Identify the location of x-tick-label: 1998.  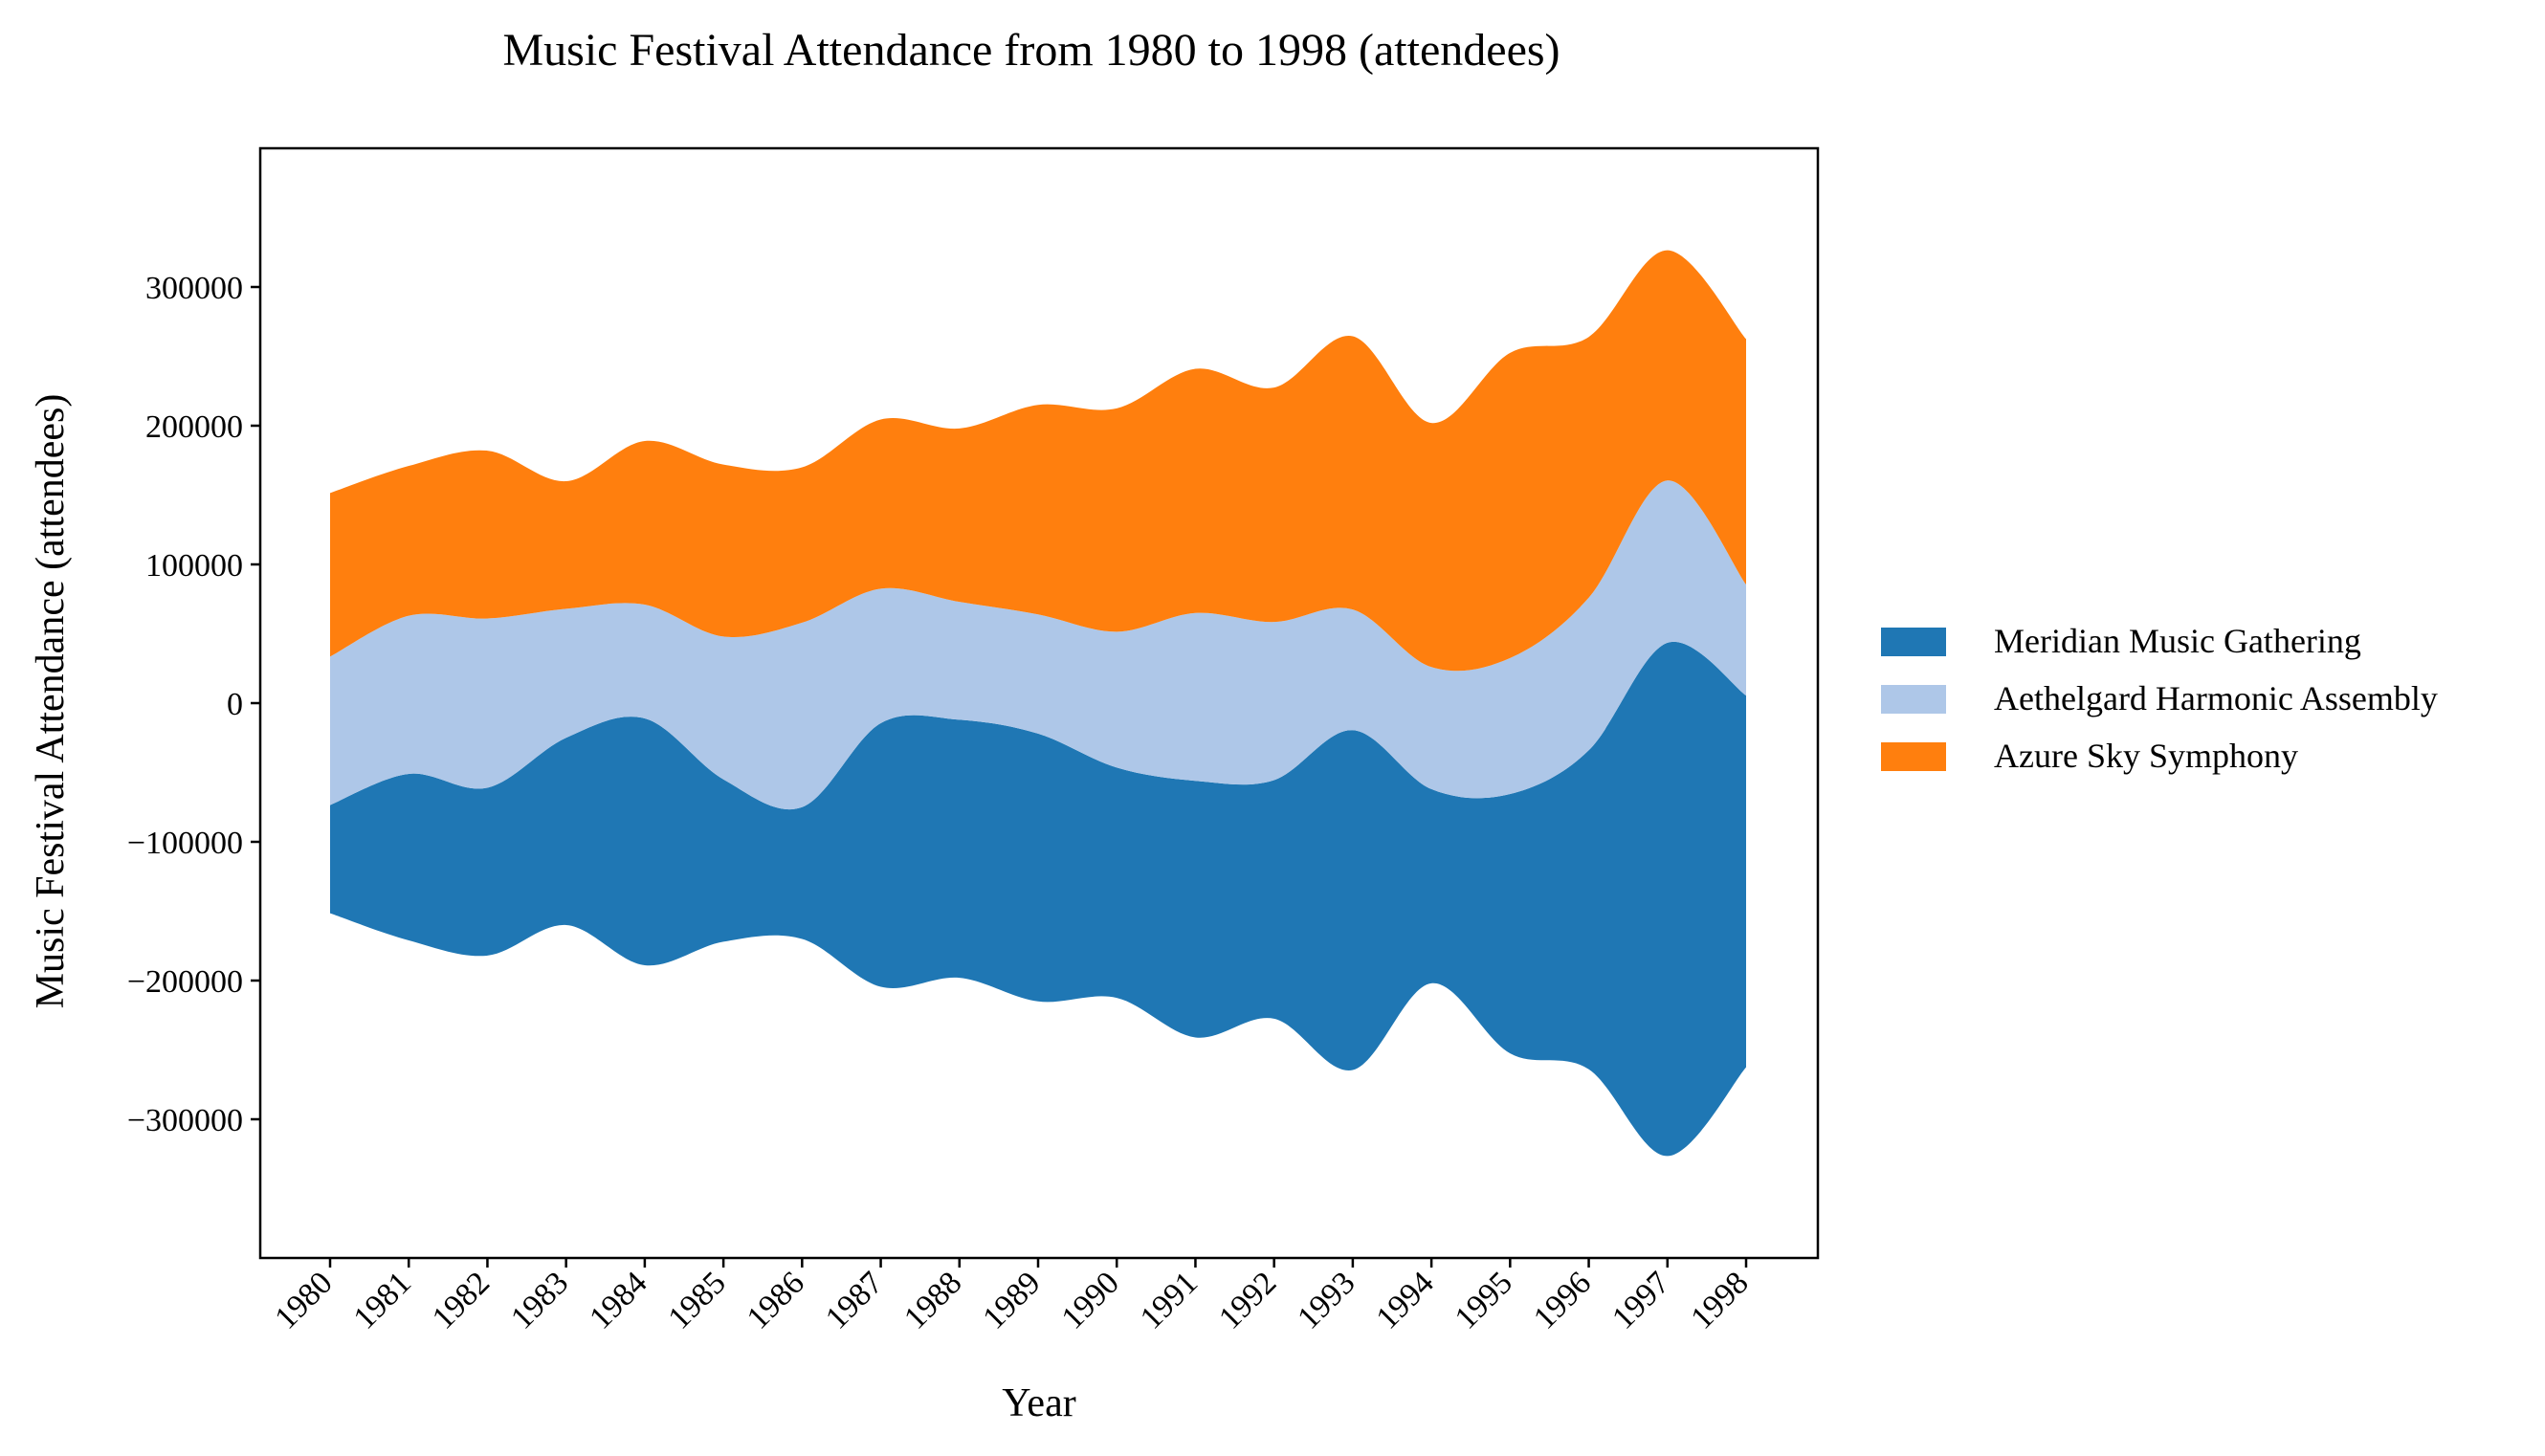
(1719, 1300).